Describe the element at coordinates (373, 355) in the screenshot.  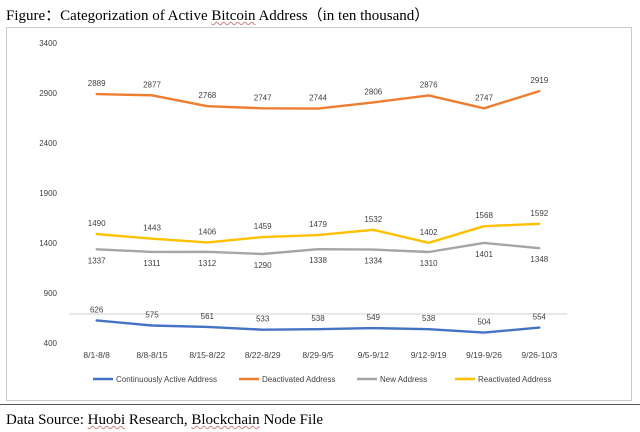
I see `x-tick-label: 9/5-9/12` at that location.